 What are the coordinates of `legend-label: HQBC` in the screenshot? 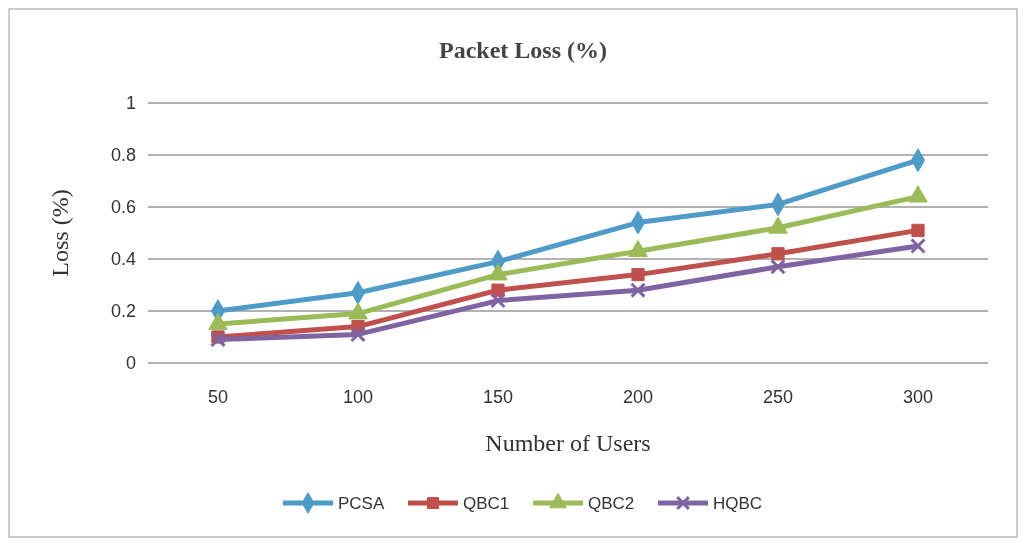 It's located at (738, 503).